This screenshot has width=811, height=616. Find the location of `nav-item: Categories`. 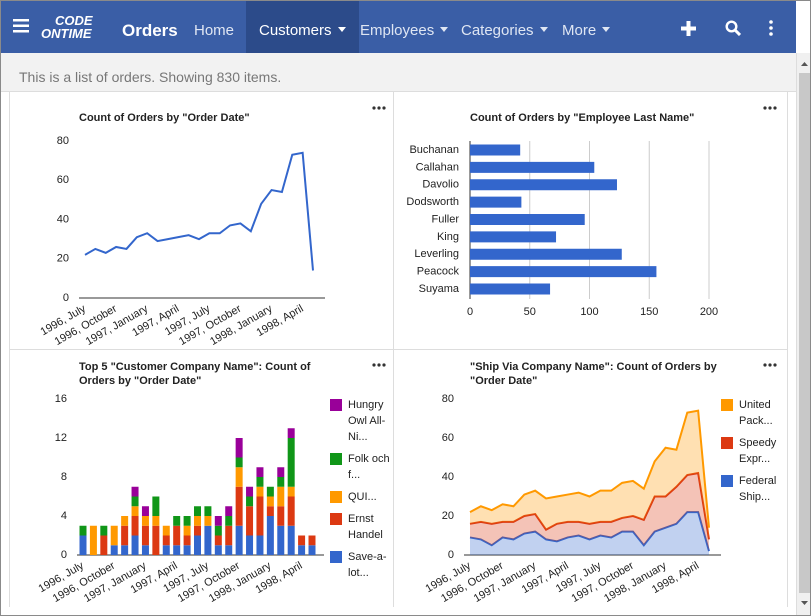

nav-item: Categories is located at coordinates (504, 27).